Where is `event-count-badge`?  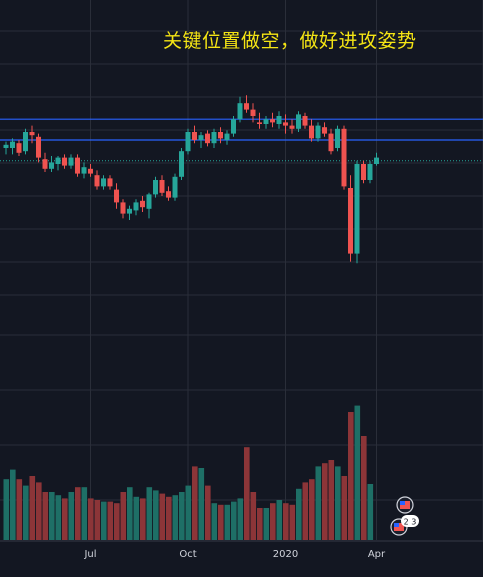
event-count-badge is located at coordinates (410, 521).